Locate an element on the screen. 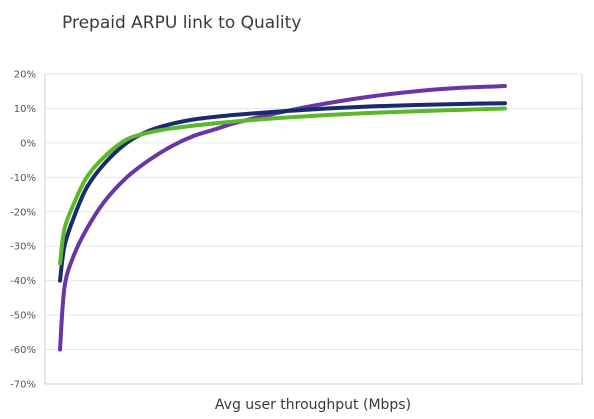  y-tick-label: -60% is located at coordinates (23, 350).